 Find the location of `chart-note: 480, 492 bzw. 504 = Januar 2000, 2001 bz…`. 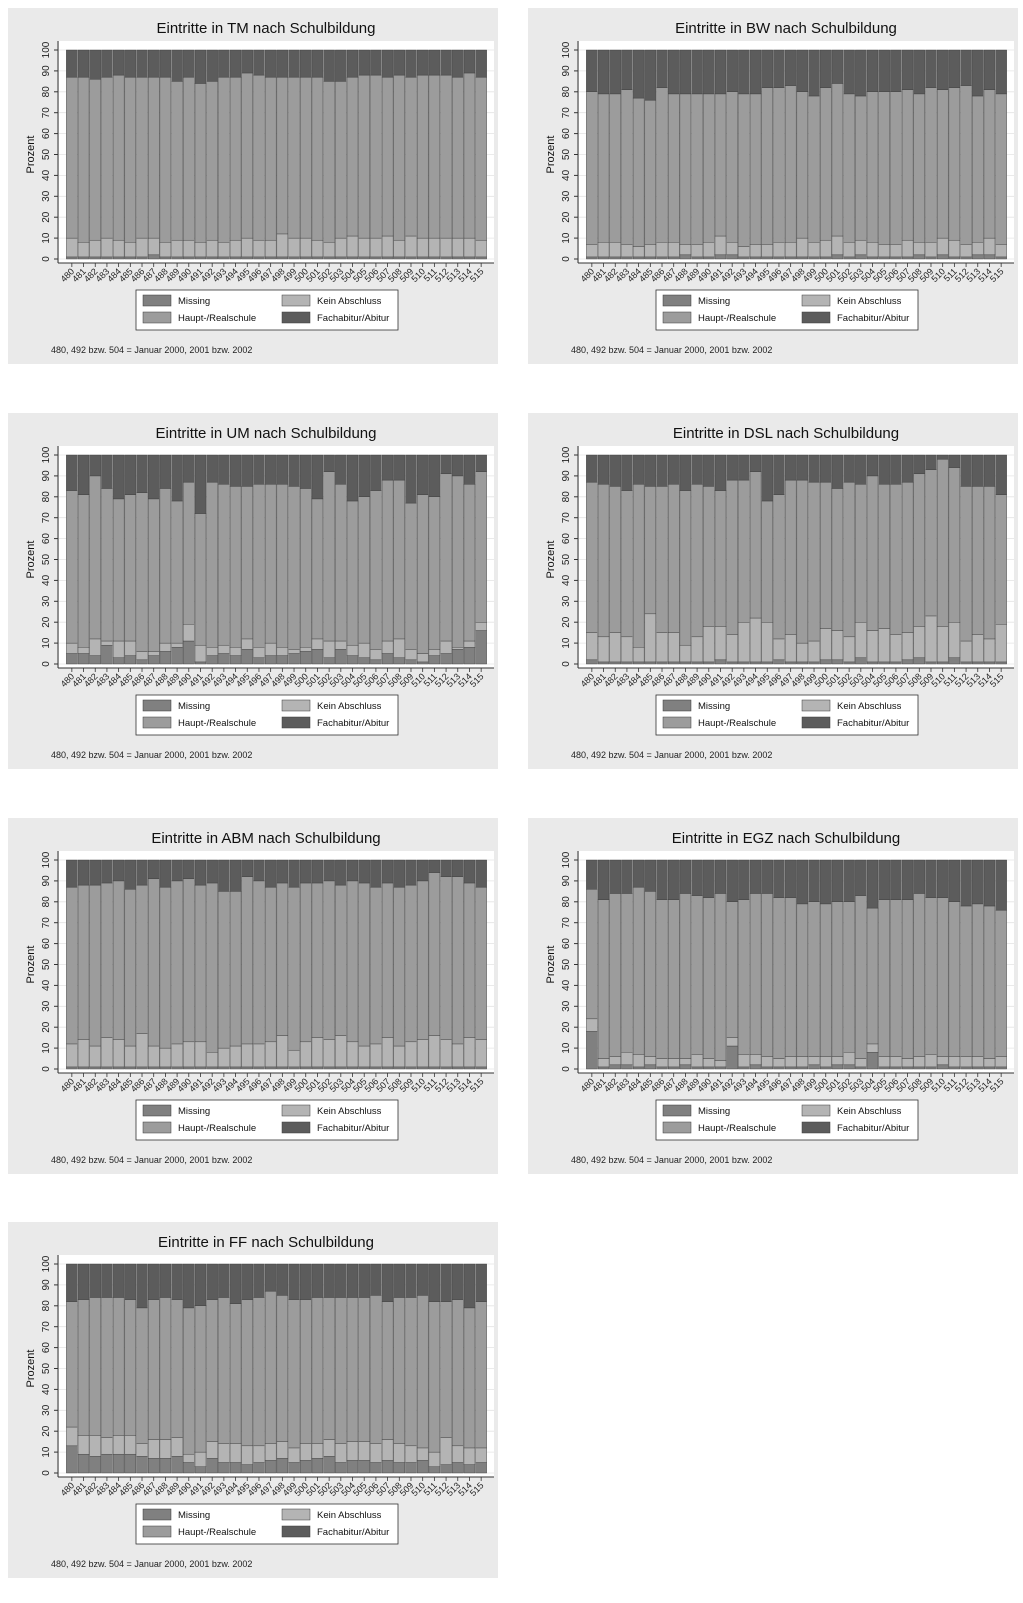

chart-note: 480, 492 bzw. 504 = Januar 2000, 2001 bz… is located at coordinates (152, 1564).